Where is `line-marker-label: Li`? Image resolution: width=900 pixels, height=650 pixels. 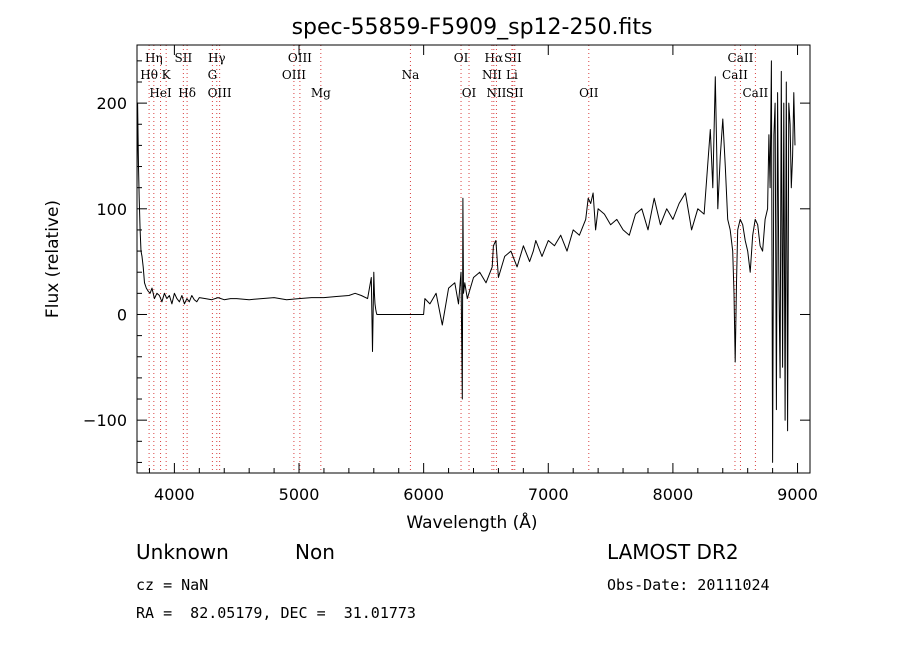
line-marker-label: Li is located at coordinates (512, 75).